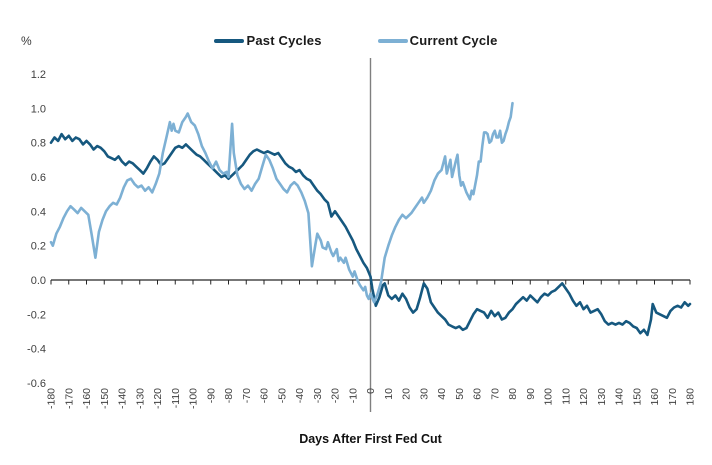 This screenshot has height=465, width=712. Describe the element at coordinates (247, 395) in the screenshot. I see `x-tick-label: -70` at that location.